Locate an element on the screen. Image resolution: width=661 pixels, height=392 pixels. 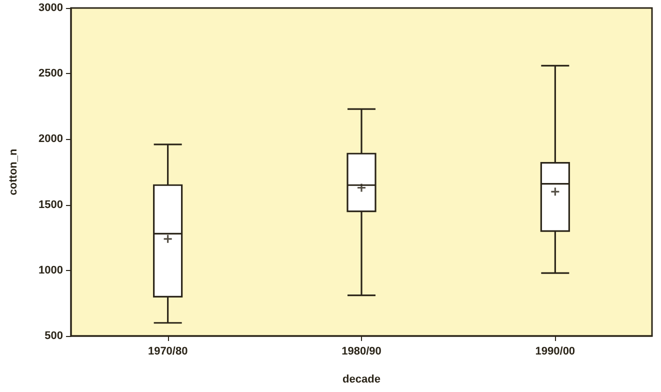
y-tick-label: 2500 is located at coordinates (50, 74).